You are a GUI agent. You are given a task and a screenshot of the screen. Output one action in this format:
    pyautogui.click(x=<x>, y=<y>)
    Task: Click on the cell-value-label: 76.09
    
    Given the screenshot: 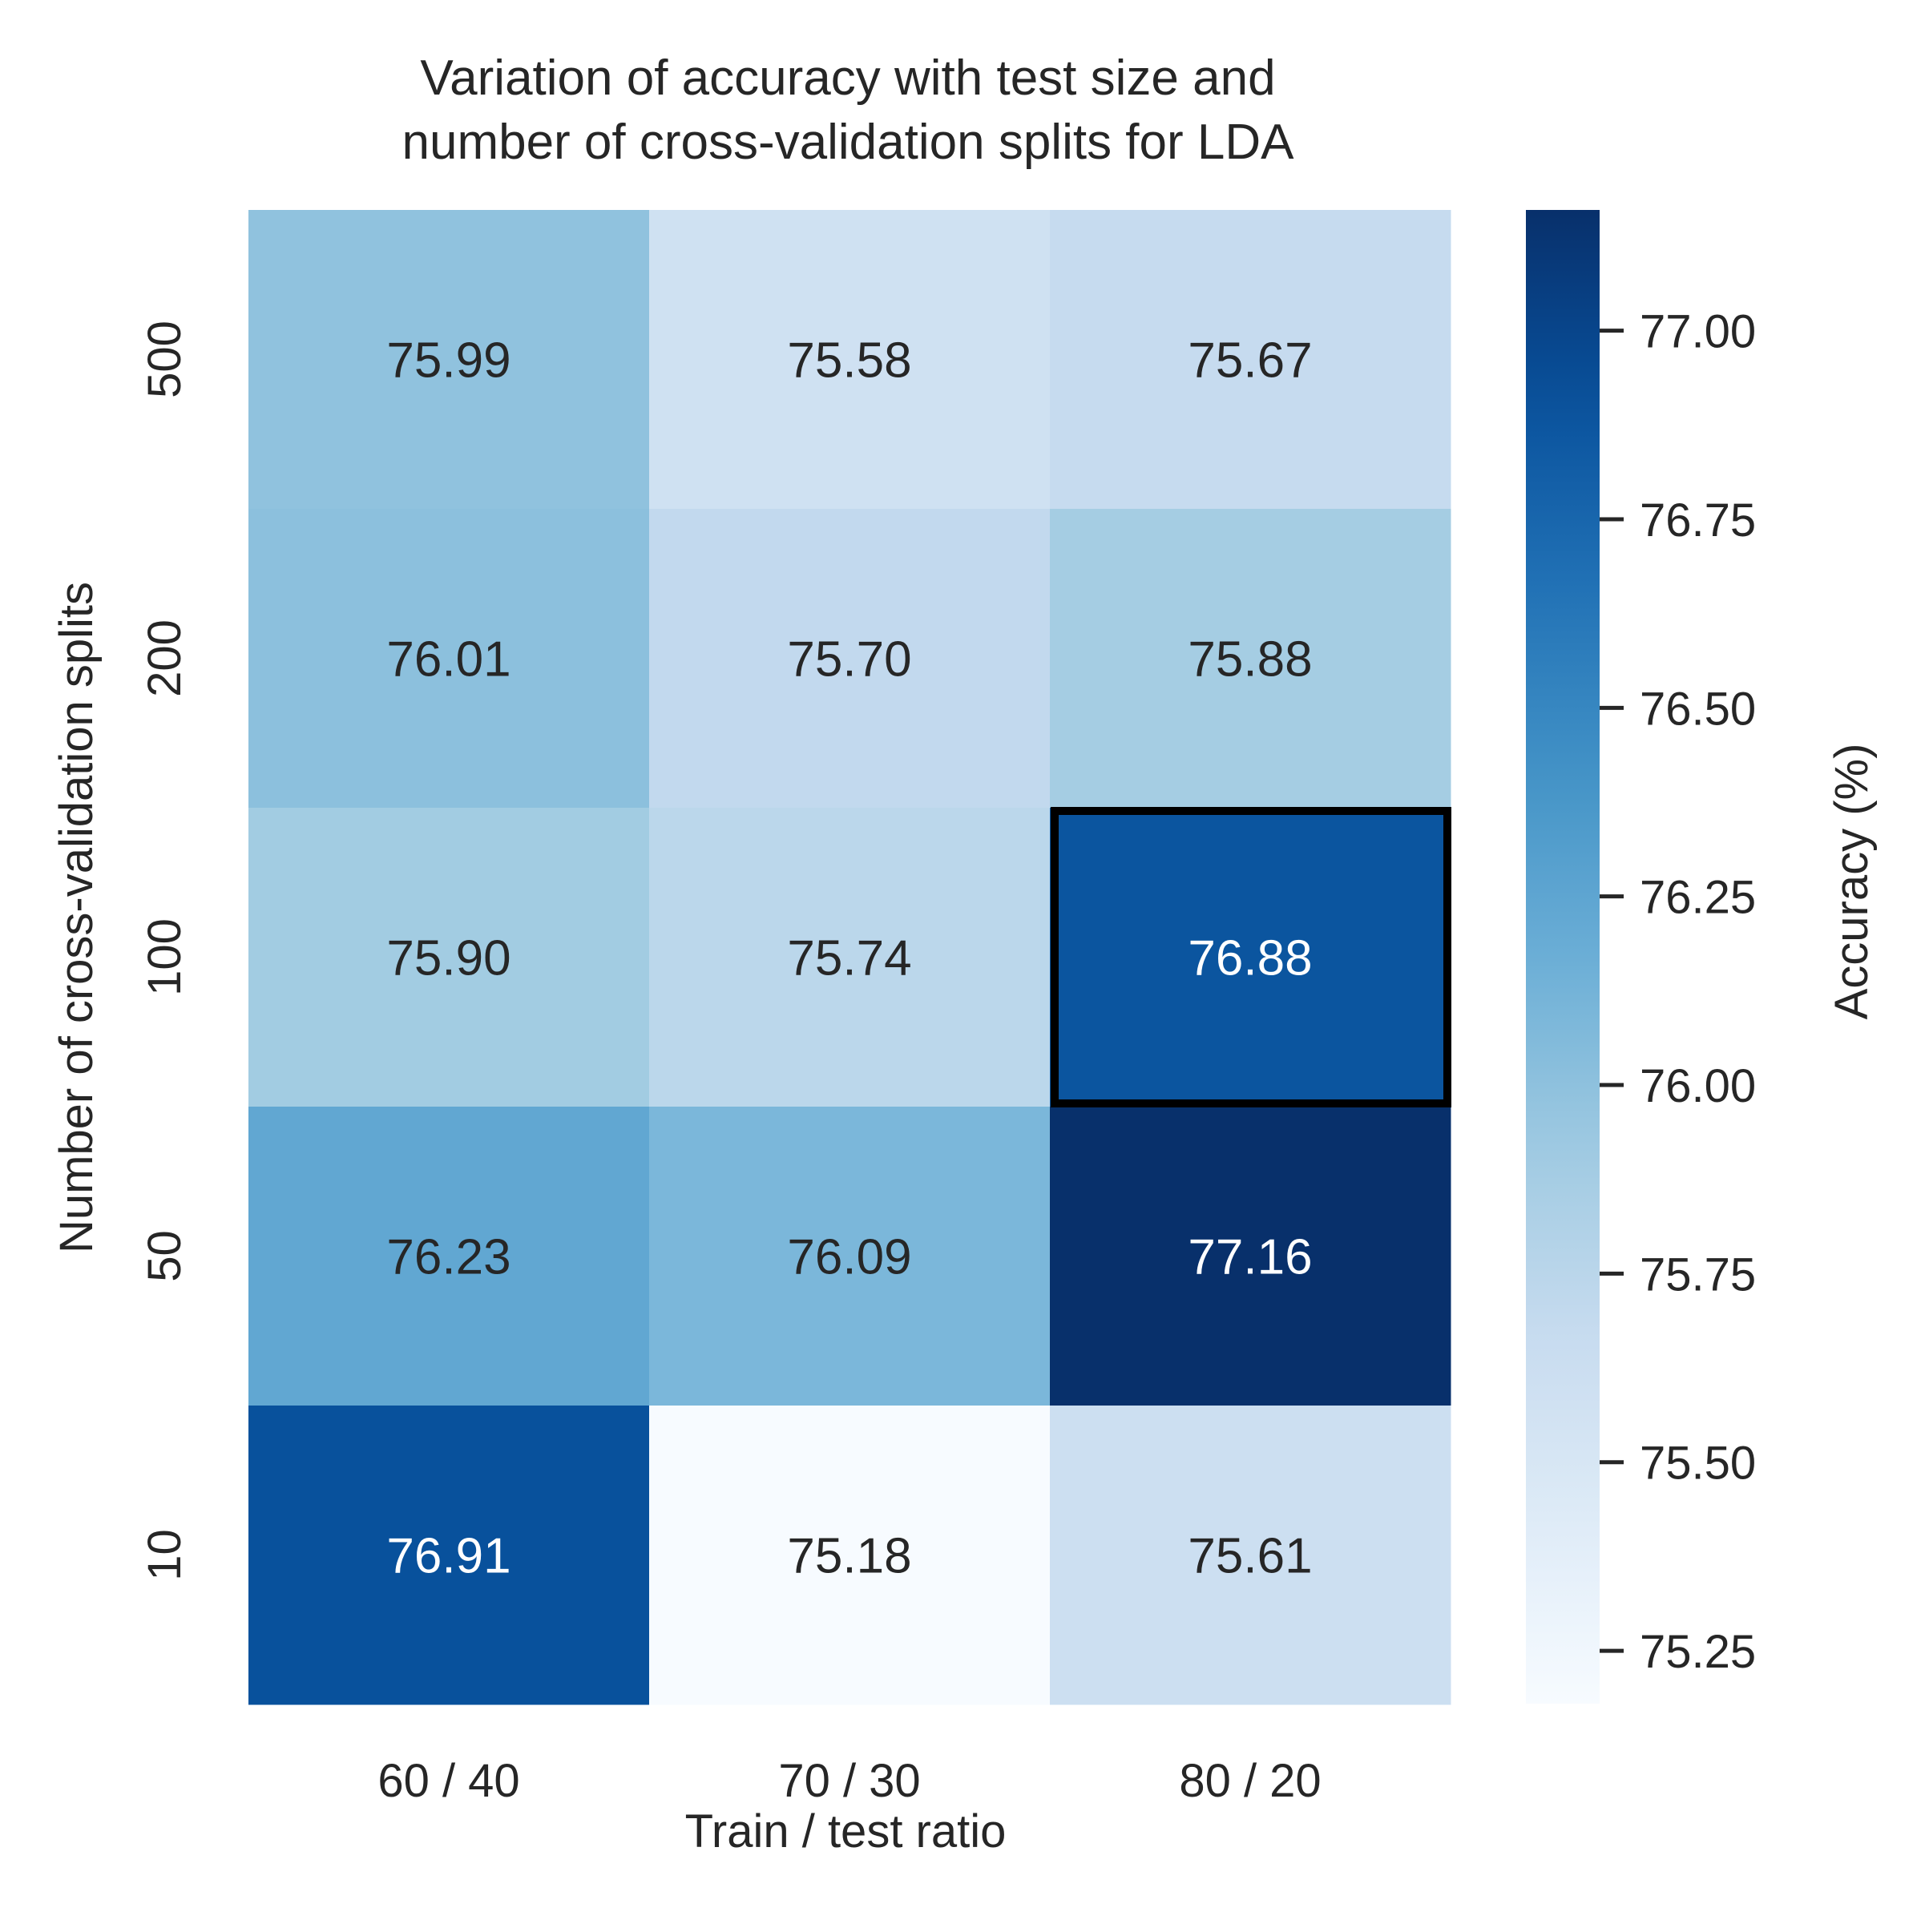 What is the action you would take?
    pyautogui.click(x=849, y=1257)
    